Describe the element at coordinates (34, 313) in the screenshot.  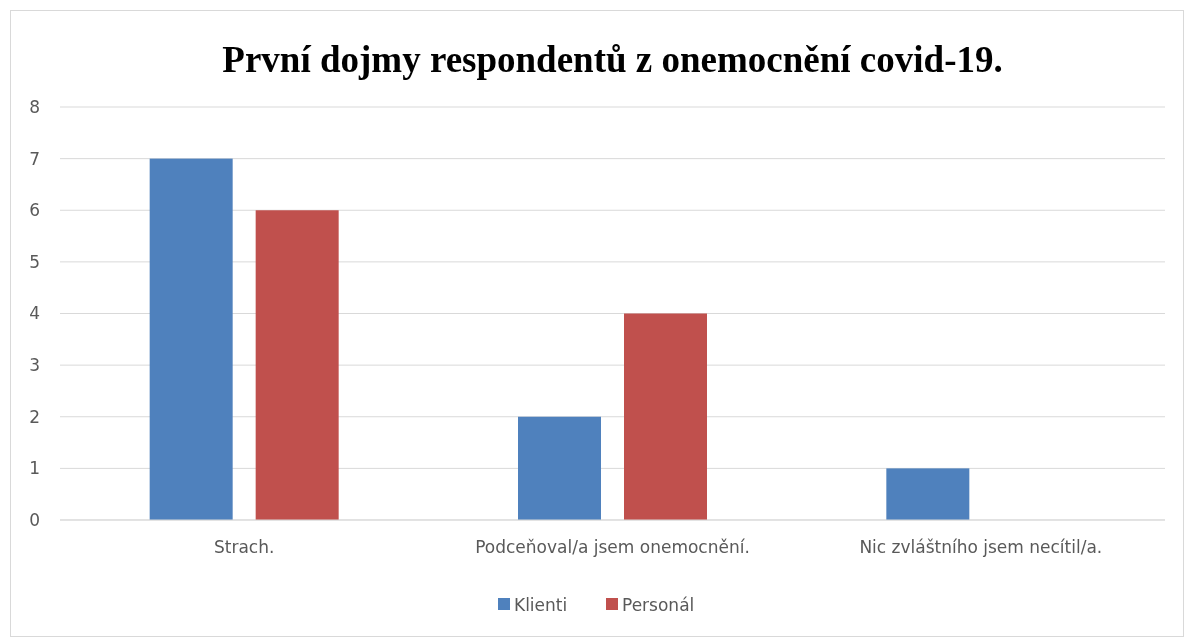
I see `y-tick-label: 4` at that location.